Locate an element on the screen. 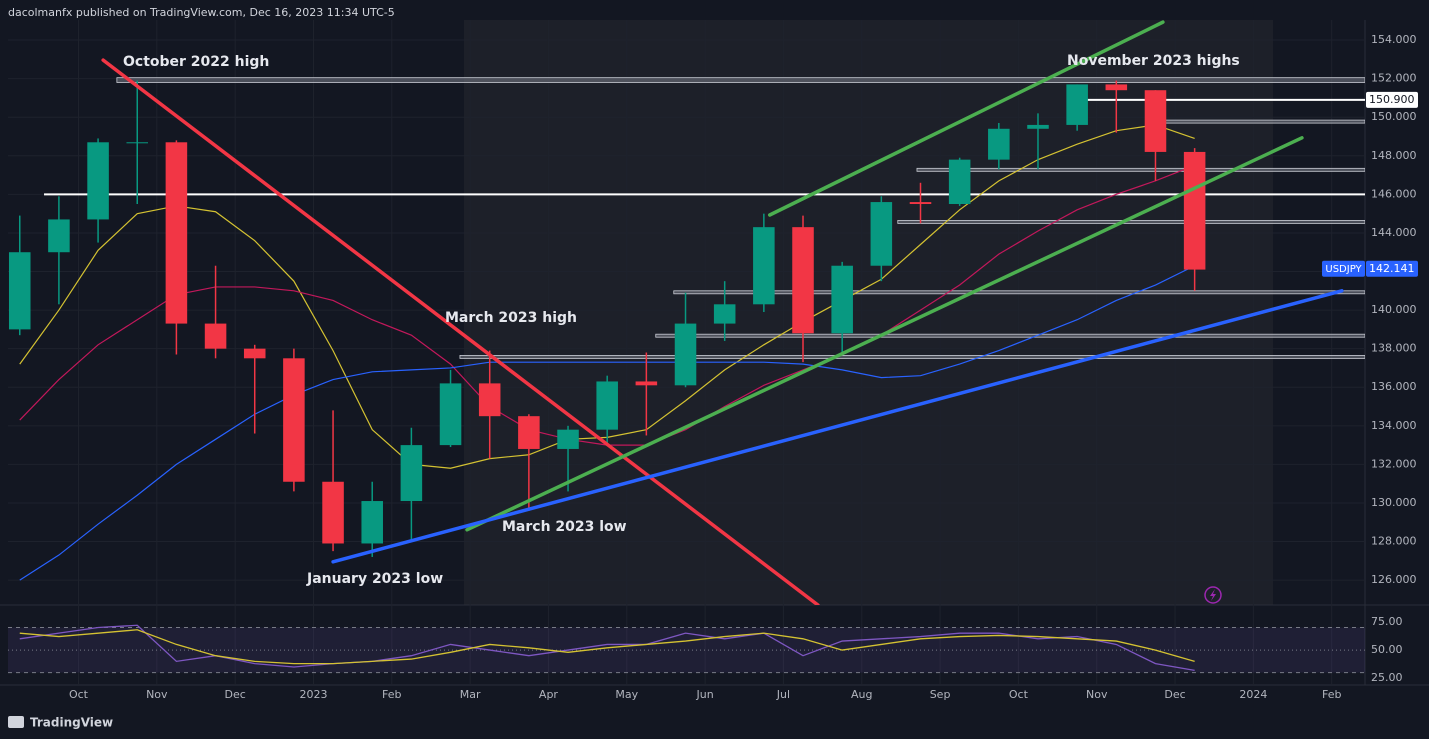  trendline is located at coordinates (966, 118).